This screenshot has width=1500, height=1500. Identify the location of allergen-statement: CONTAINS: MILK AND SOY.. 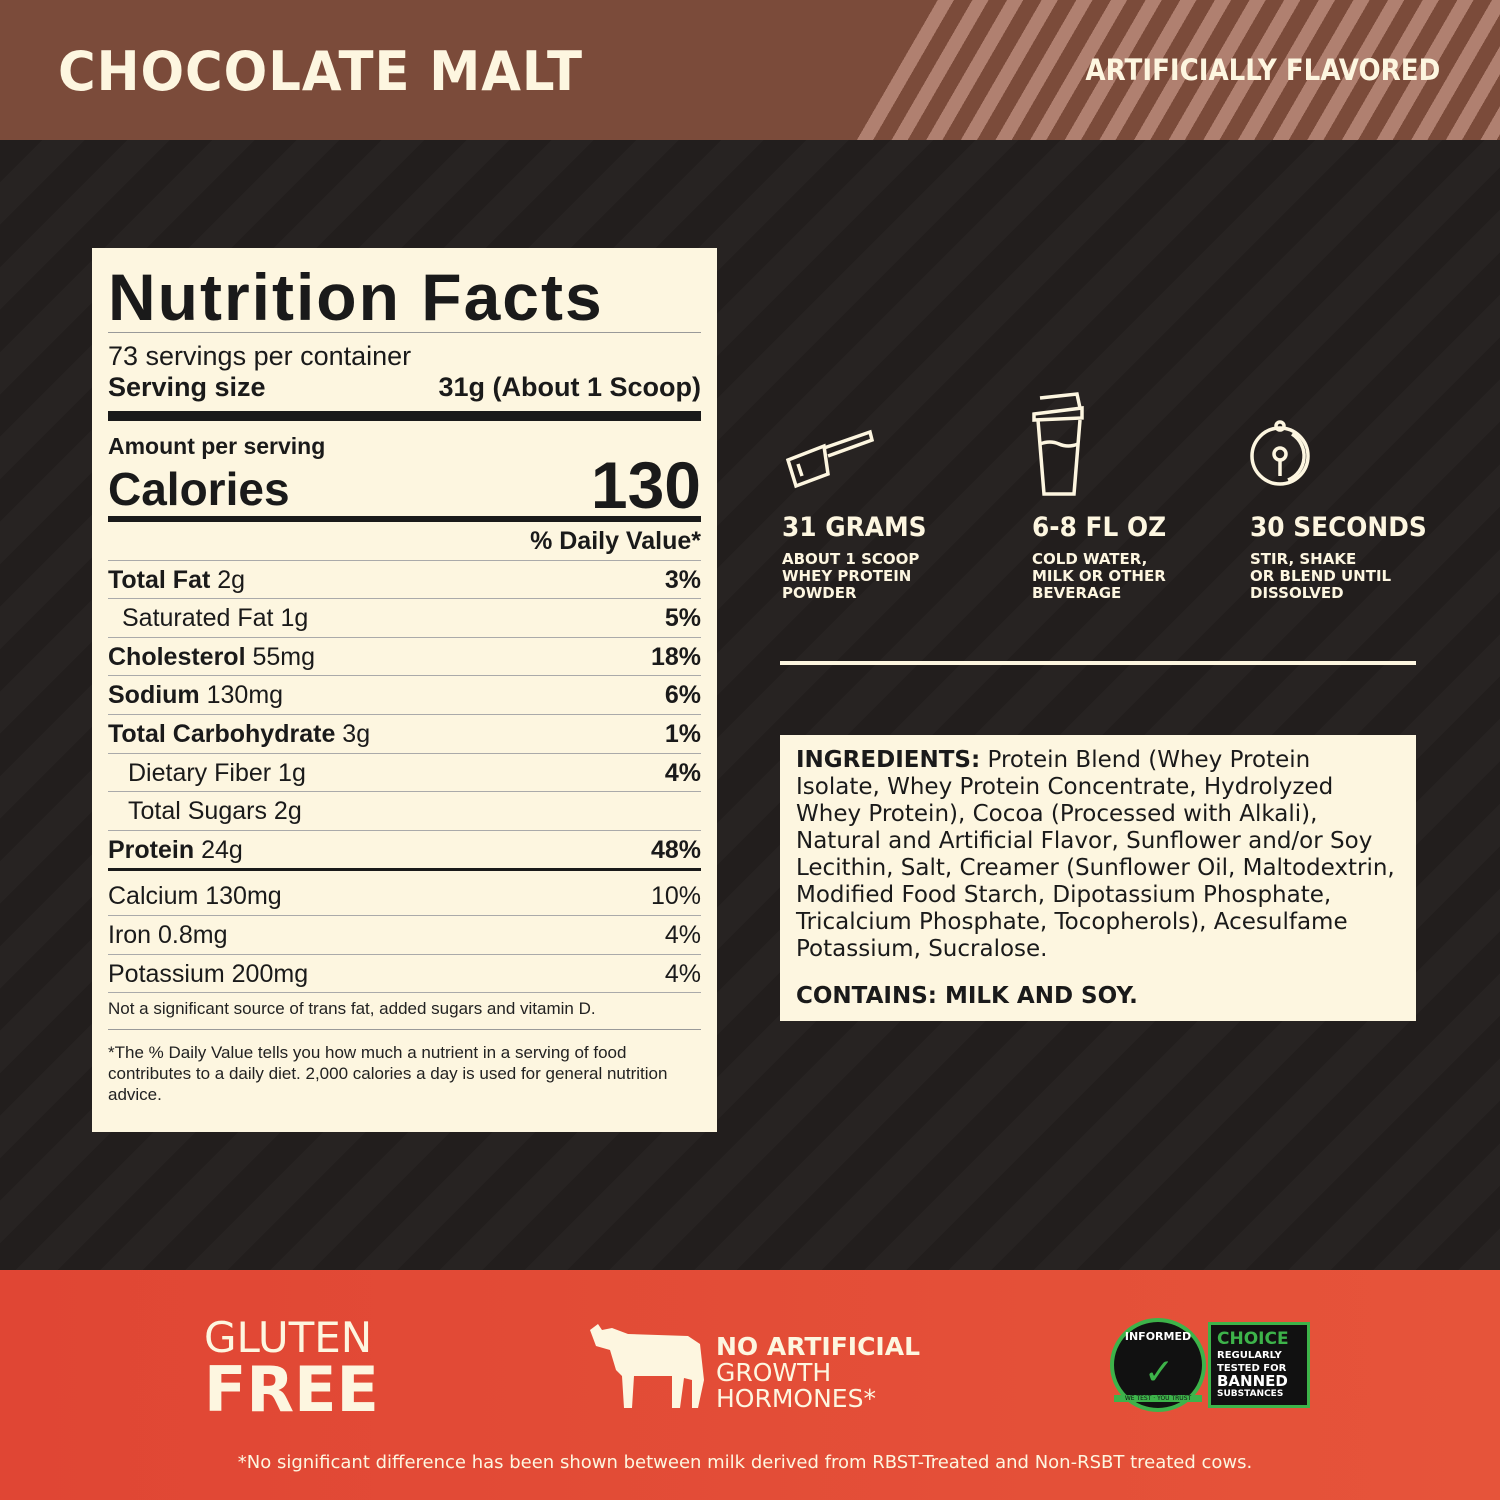
(967, 996).